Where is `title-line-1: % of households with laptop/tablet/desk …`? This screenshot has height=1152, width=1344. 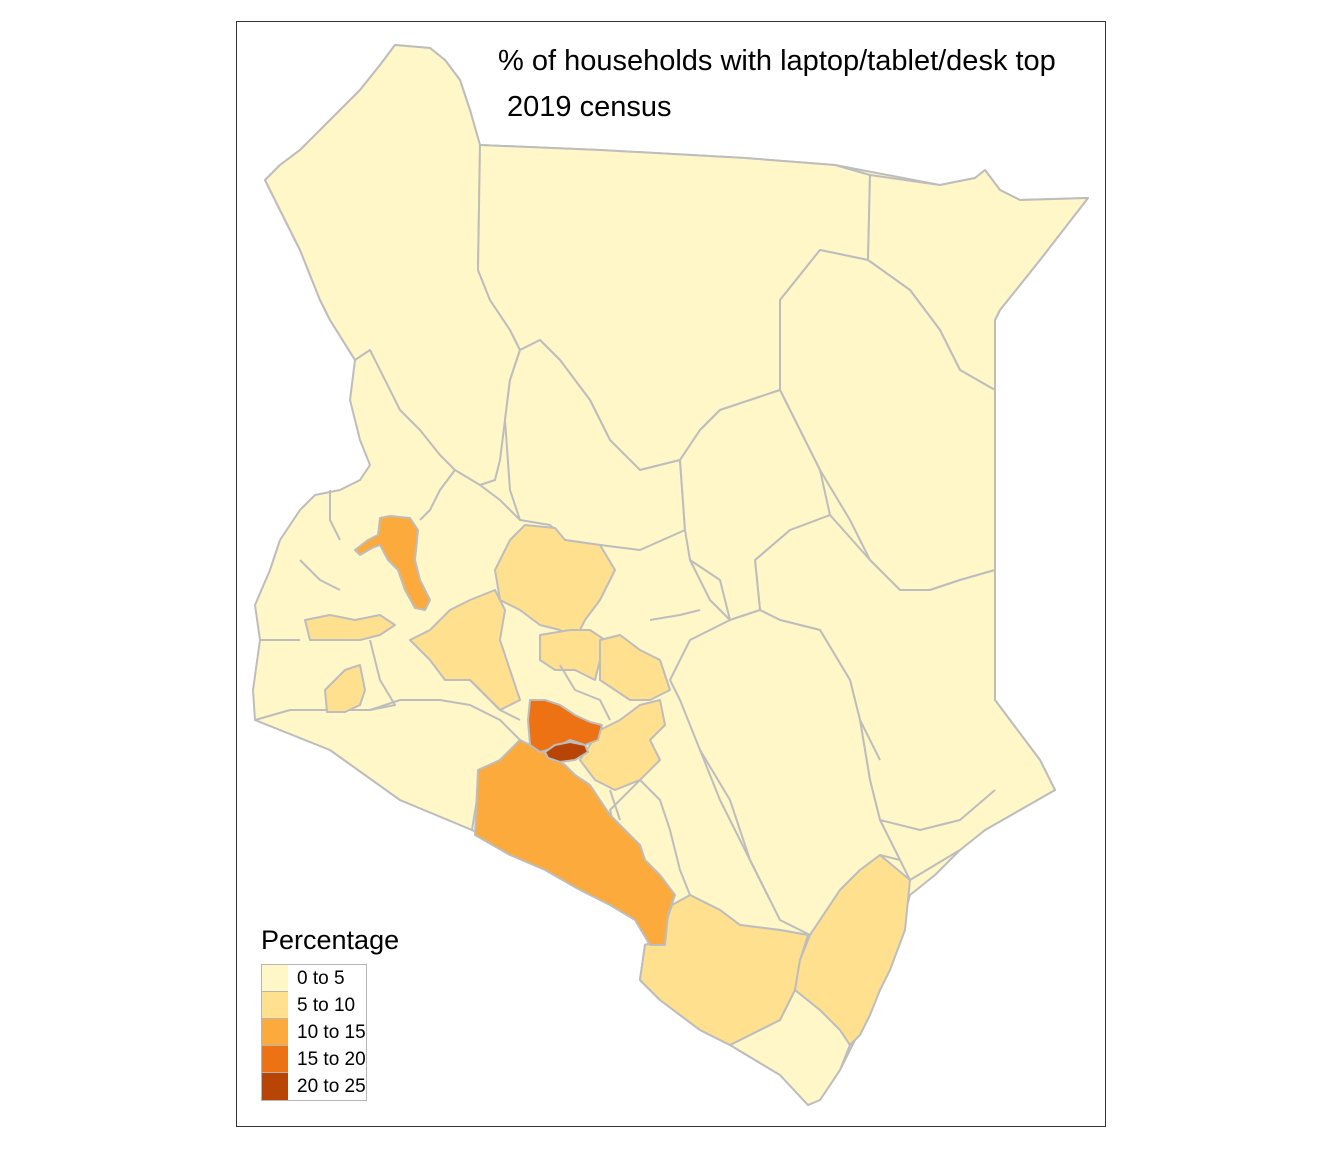 title-line-1: % of households with laptop/tablet/desk … is located at coordinates (777, 61).